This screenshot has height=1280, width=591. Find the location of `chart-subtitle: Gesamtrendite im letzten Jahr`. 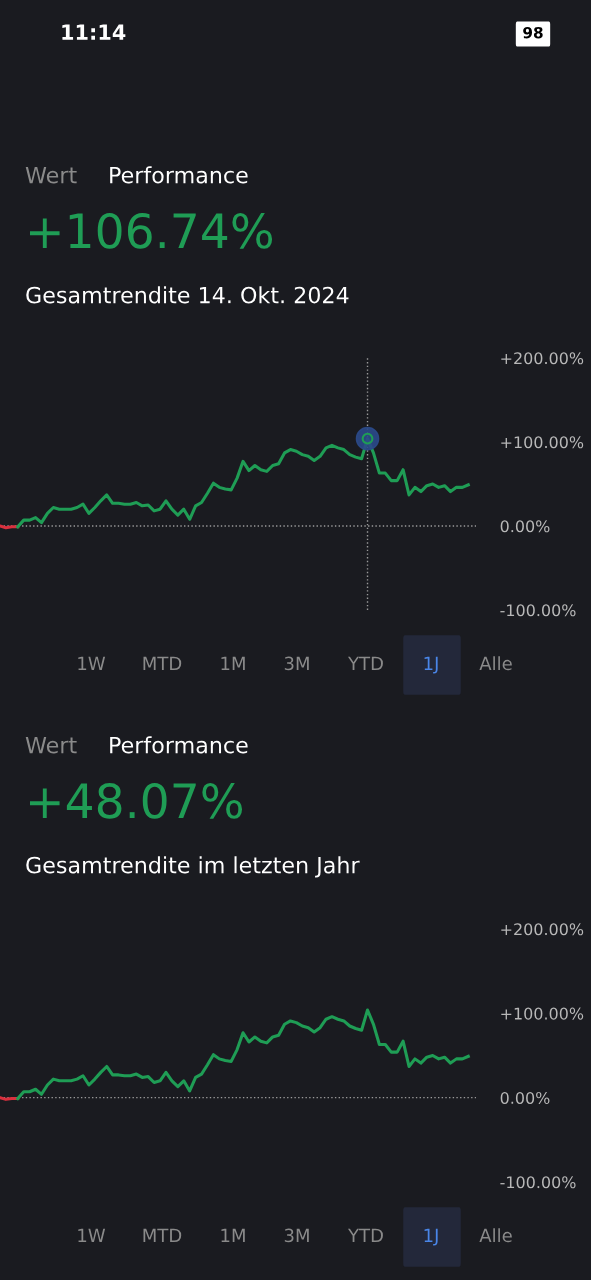

chart-subtitle: Gesamtrendite im letzten Jahr is located at coordinates (193, 867).